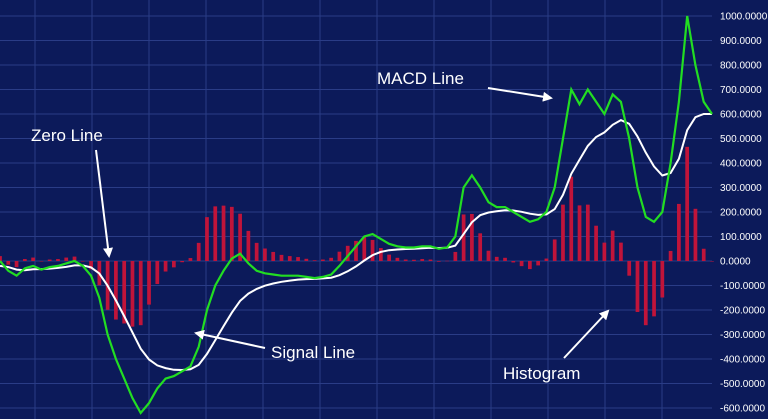 The height and width of the screenshot is (419, 768). Describe the element at coordinates (742, 409) in the screenshot. I see `y-tick-label: -600.0000` at that location.